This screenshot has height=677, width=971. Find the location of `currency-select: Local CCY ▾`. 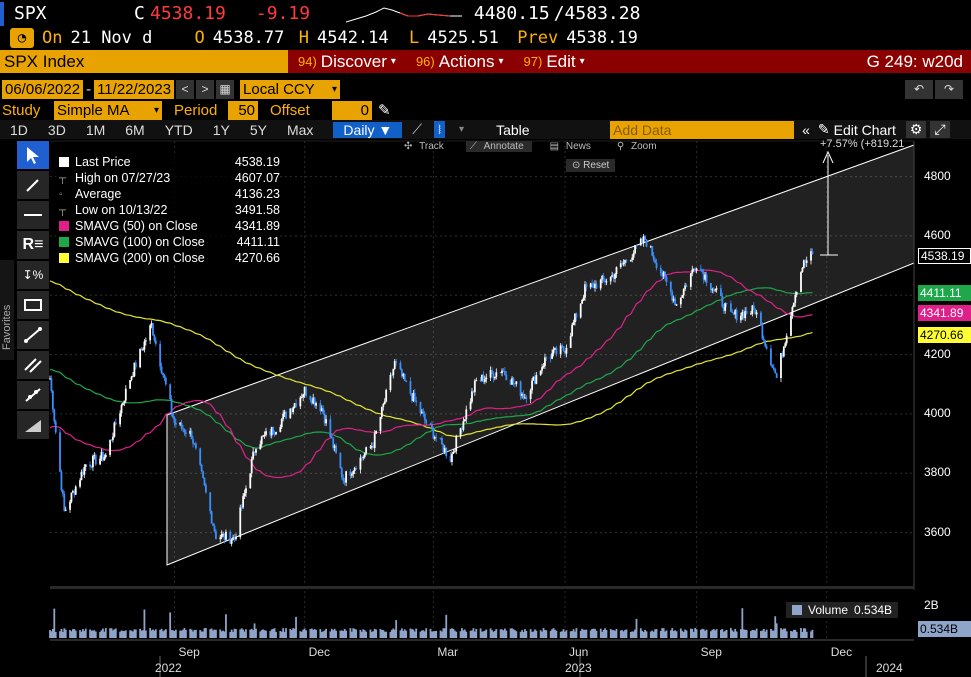

currency-select: Local CCY ▾ is located at coordinates (290, 89).